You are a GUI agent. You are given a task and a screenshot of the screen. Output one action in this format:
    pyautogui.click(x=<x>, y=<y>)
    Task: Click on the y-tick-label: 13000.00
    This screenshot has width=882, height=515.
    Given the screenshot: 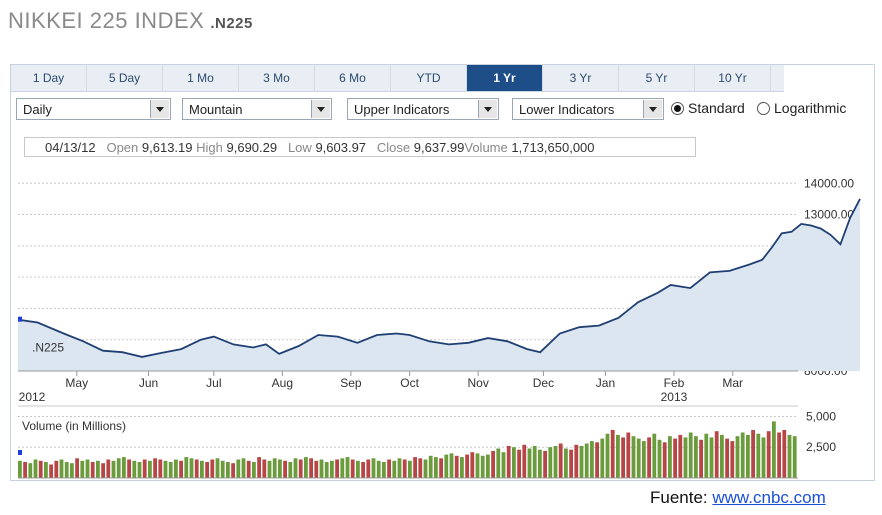 What is the action you would take?
    pyautogui.click(x=829, y=215)
    